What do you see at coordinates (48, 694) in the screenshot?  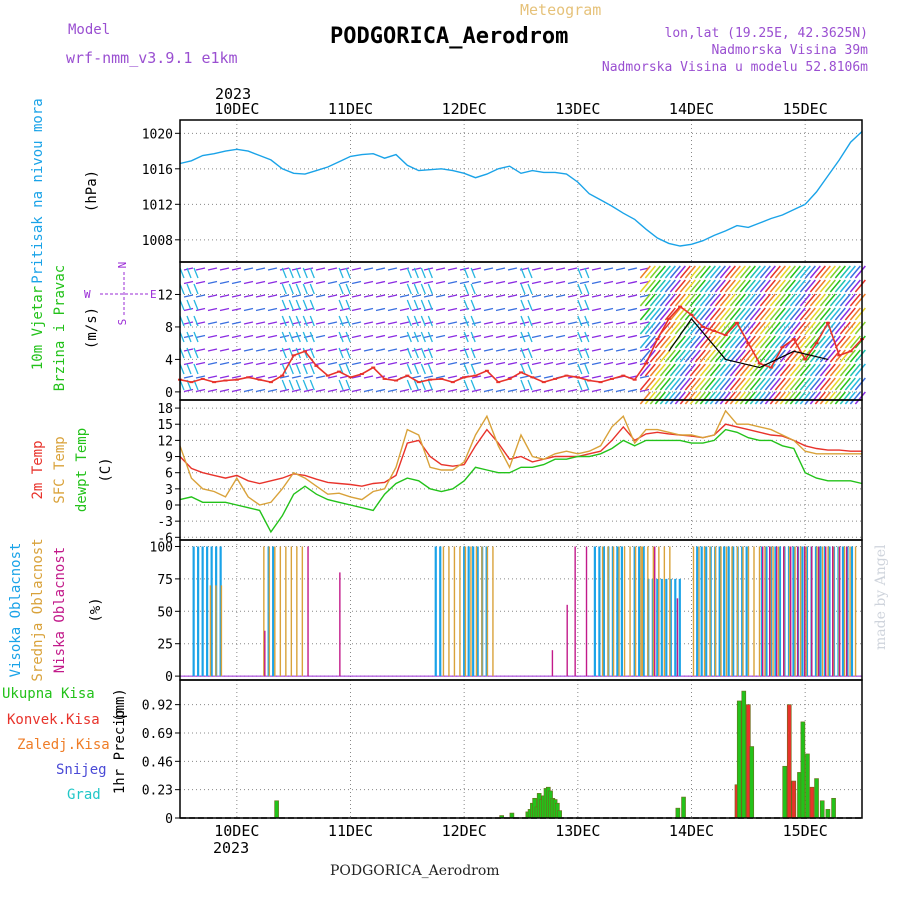 I see `precip-legend-item: Ukupna Kisa` at bounding box center [48, 694].